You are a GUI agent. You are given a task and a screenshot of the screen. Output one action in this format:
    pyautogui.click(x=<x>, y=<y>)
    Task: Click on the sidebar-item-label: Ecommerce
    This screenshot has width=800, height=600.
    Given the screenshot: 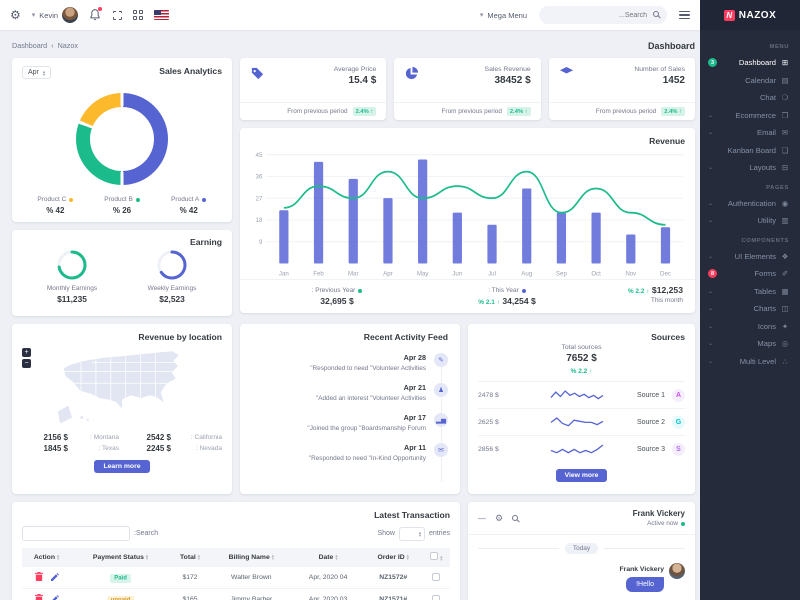 What is the action you would take?
    pyautogui.click(x=755, y=115)
    